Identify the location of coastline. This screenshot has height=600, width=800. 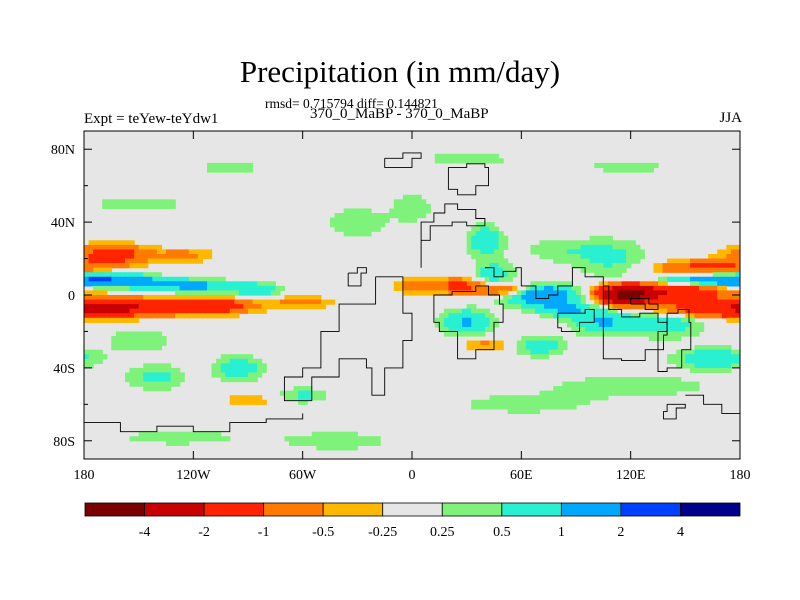
(544, 283).